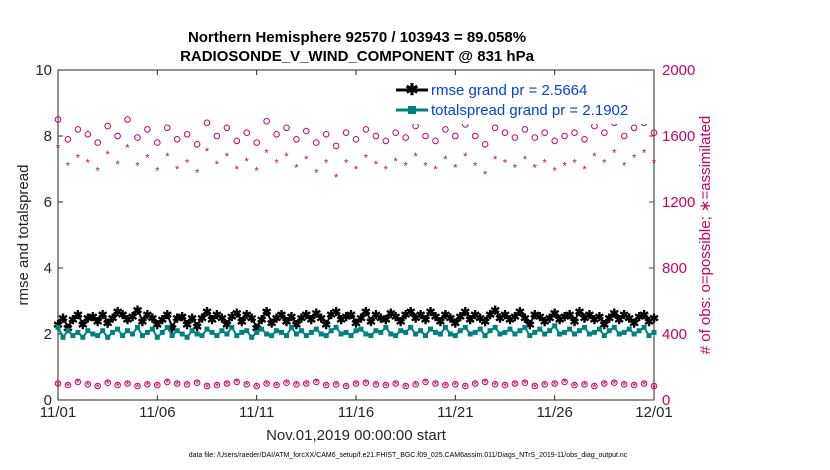 This screenshot has height=470, width=830. I want to click on series-obs-possible-lower, so click(356, 384).